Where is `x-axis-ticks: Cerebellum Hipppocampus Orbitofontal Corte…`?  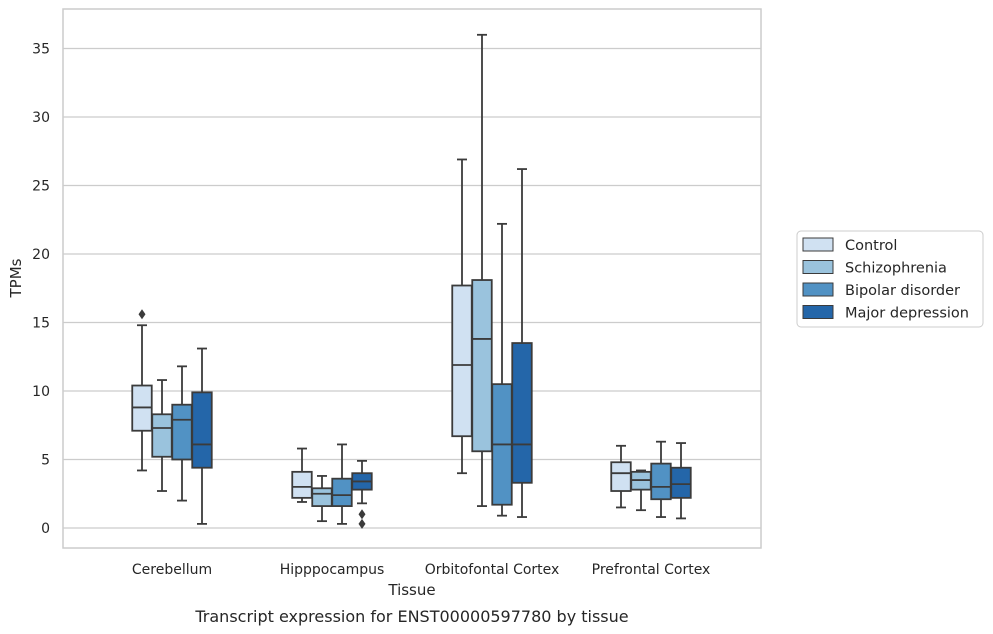
x-axis-ticks: Cerebellum Hipppocampus Orbitofontal Corte… is located at coordinates (421, 570).